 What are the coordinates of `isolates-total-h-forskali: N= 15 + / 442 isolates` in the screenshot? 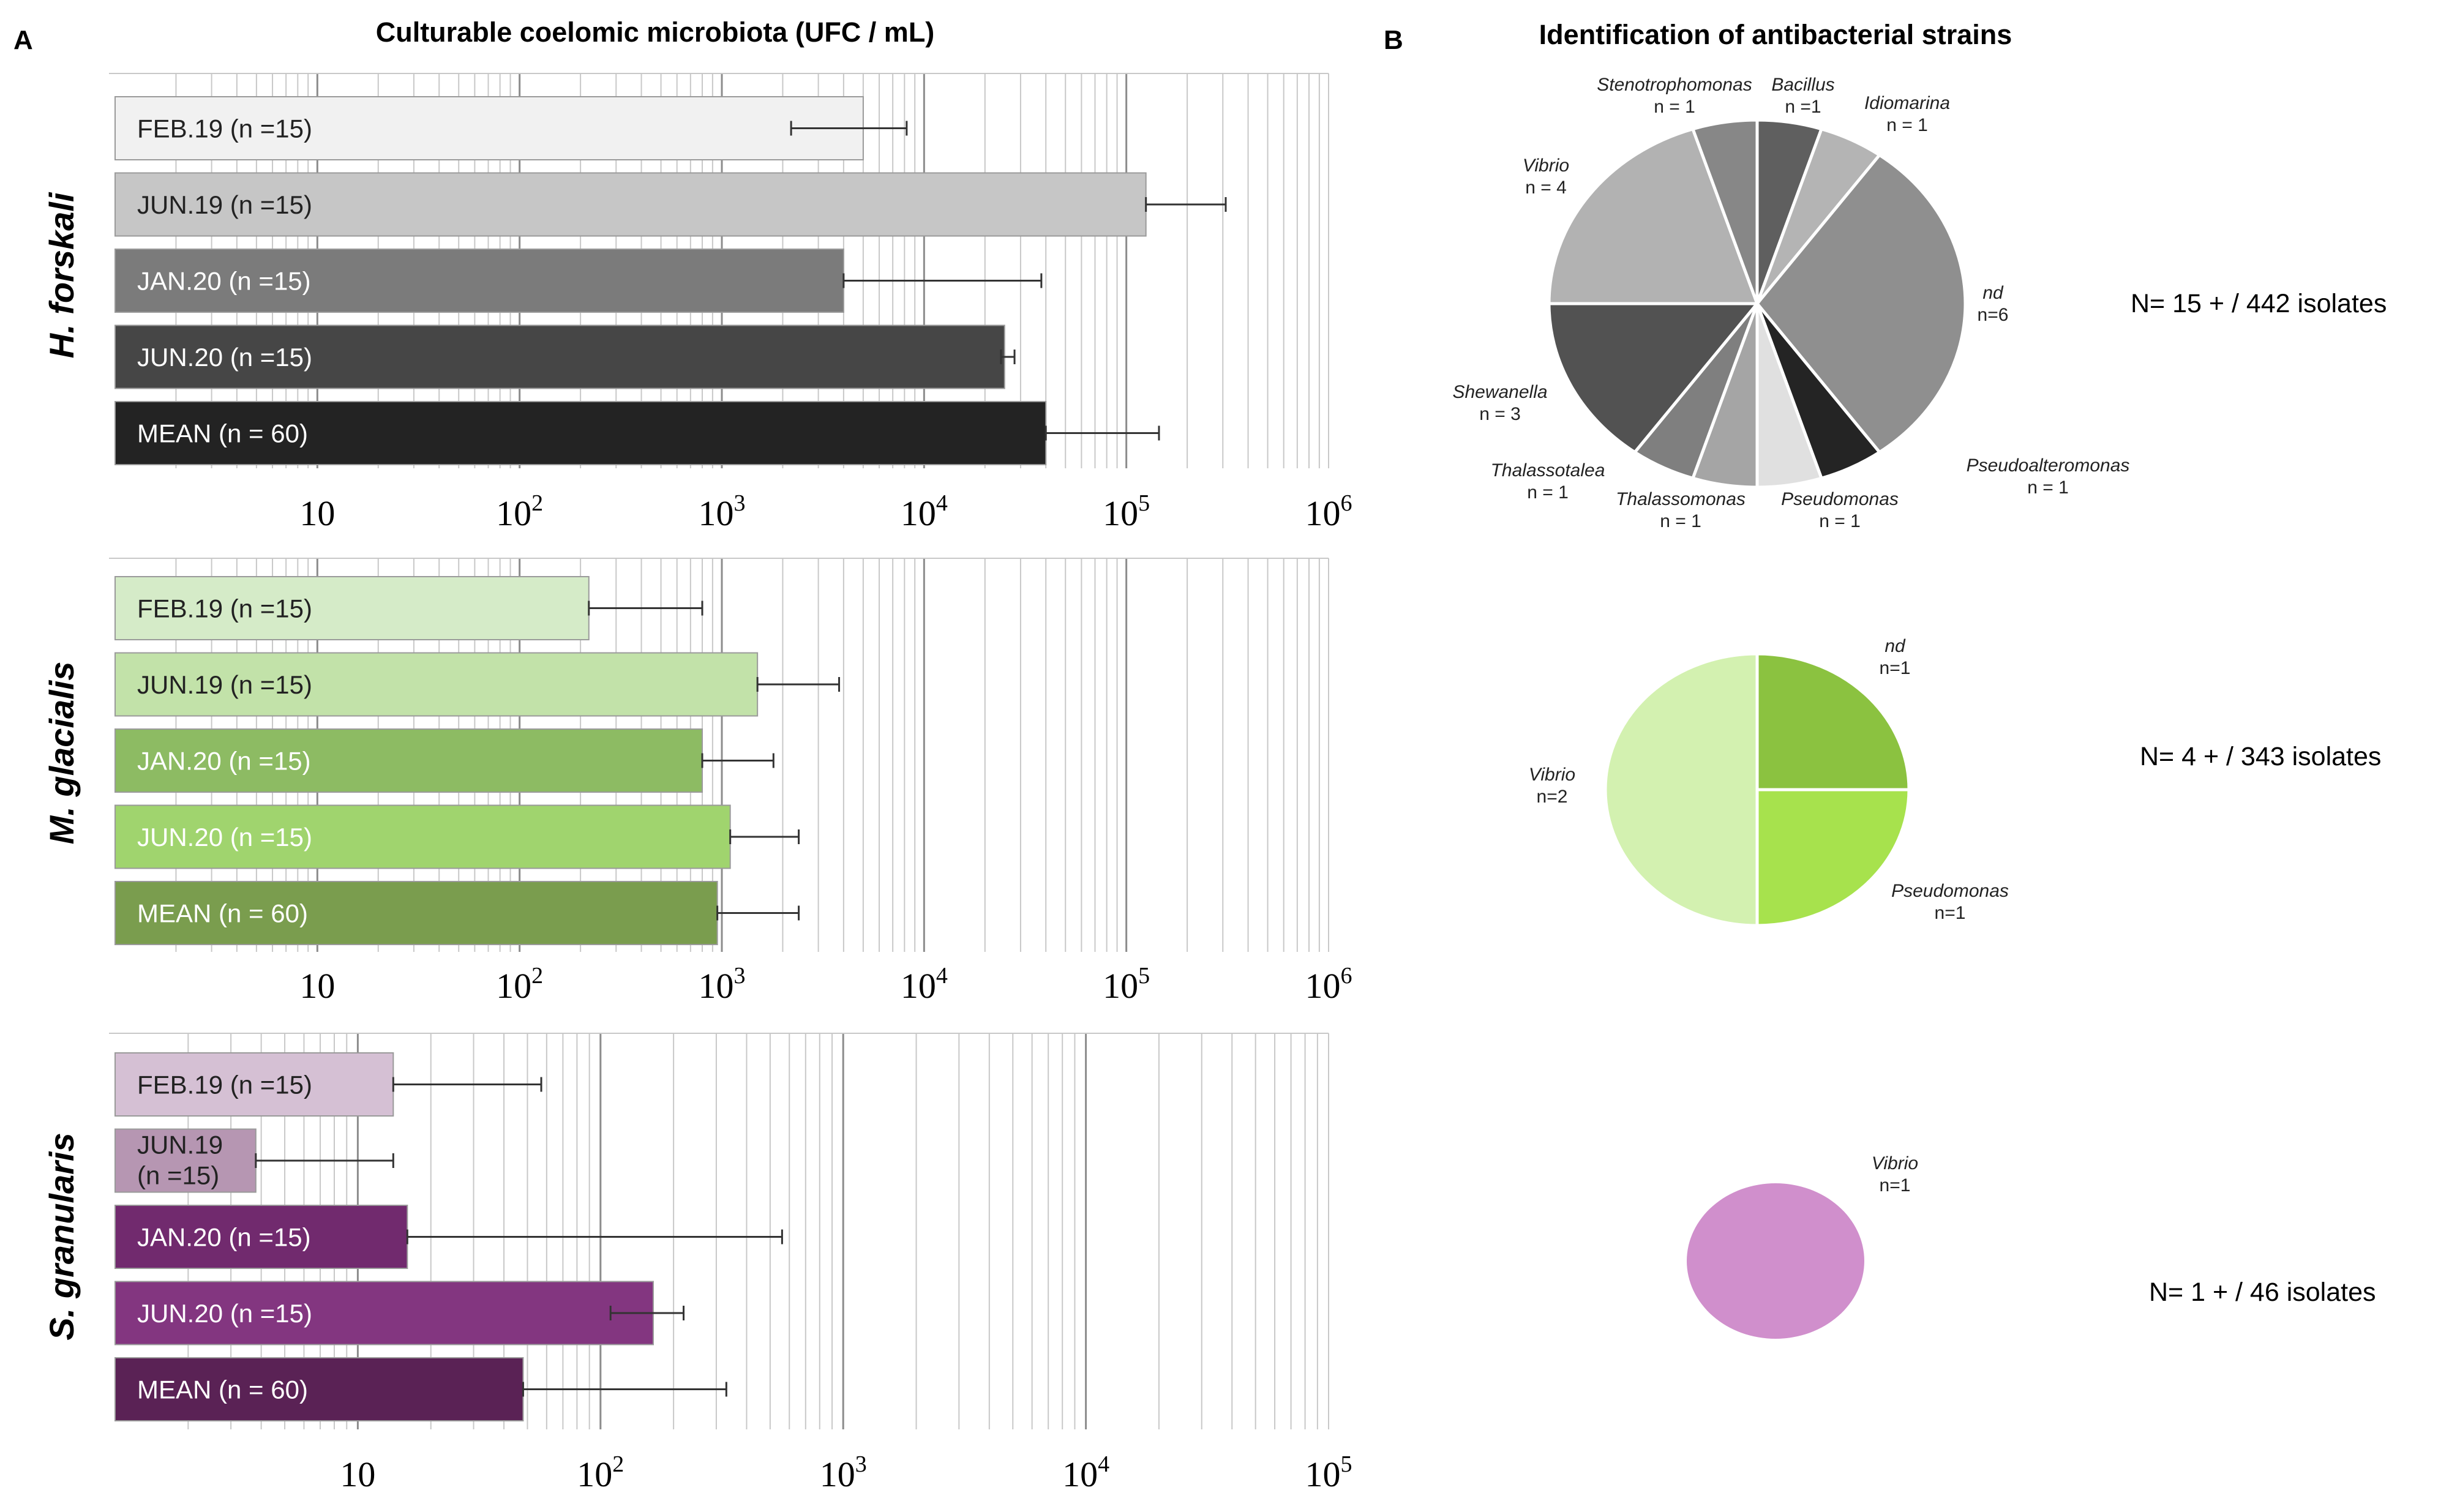 It's located at (2259, 303).